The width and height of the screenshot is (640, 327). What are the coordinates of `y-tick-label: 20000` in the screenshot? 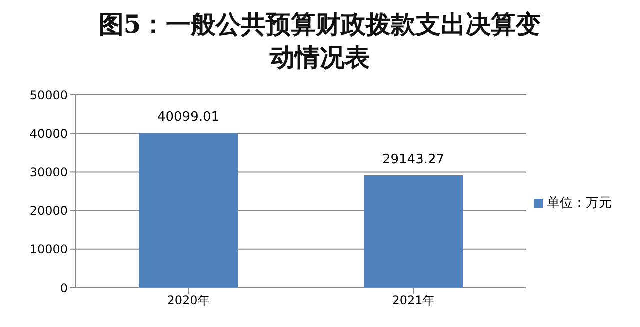 It's located at (49, 211).